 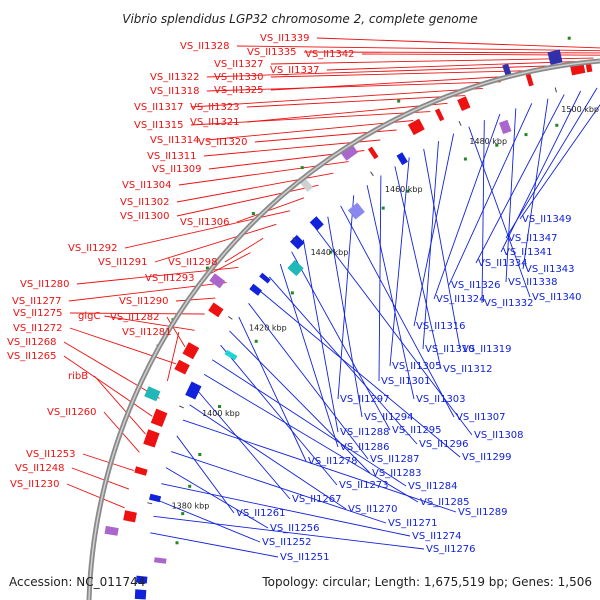 I want to click on gene-label-vs-ii1251: VS_II1251, so click(x=305, y=557).